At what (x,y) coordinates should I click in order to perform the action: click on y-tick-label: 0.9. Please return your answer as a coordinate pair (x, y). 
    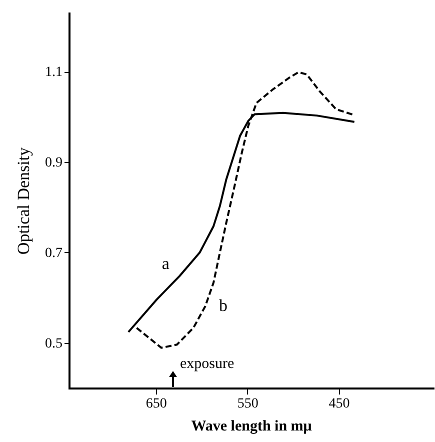
    Looking at the image, I should click on (53, 163).